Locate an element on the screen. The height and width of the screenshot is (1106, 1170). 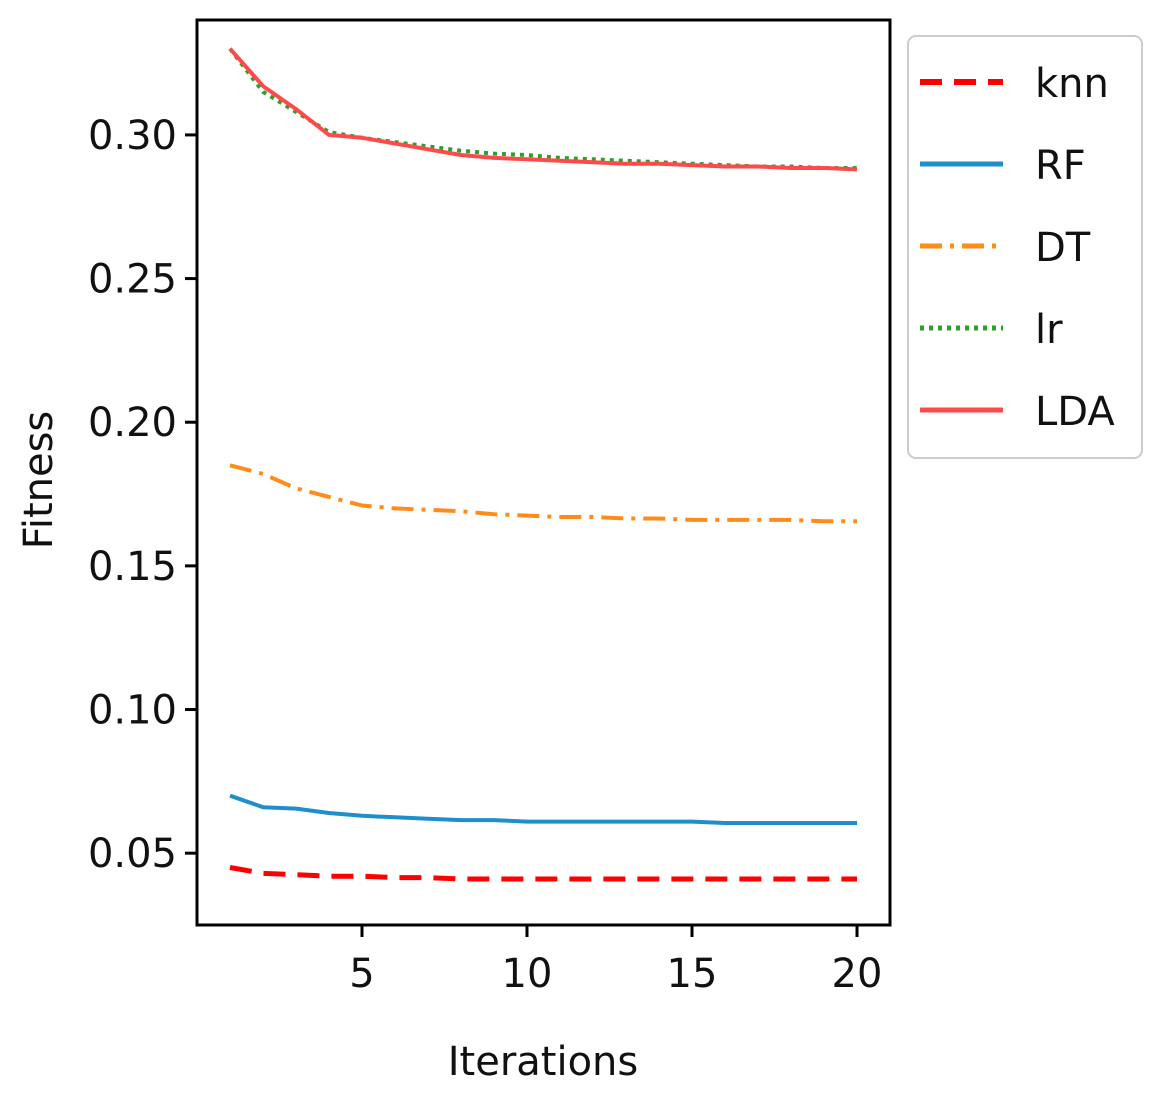
series-line-lda is located at coordinates (543, 109).